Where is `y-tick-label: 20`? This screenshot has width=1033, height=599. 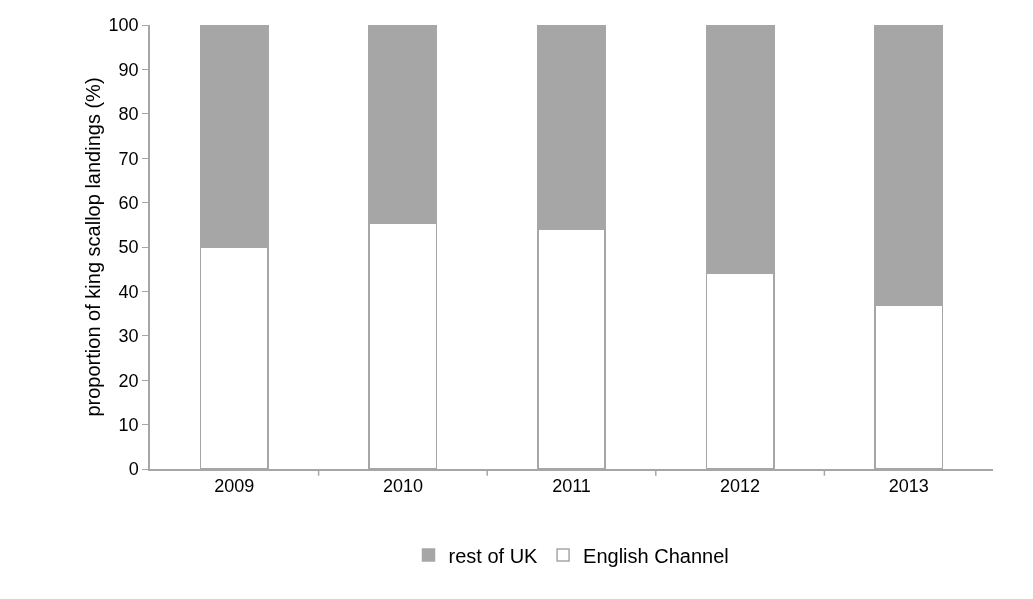
y-tick-label: 20 is located at coordinates (128, 380).